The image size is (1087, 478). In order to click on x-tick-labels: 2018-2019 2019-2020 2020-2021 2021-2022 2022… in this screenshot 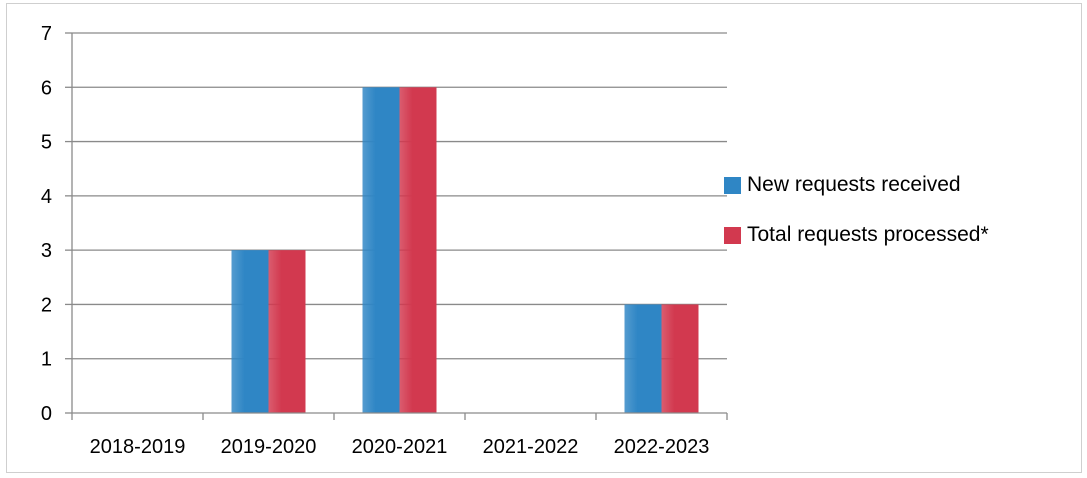, I will do `click(400, 447)`.